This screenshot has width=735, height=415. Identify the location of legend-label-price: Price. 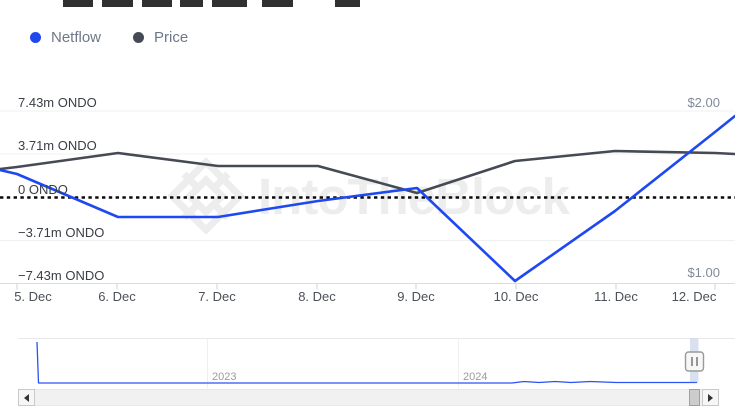
(171, 37).